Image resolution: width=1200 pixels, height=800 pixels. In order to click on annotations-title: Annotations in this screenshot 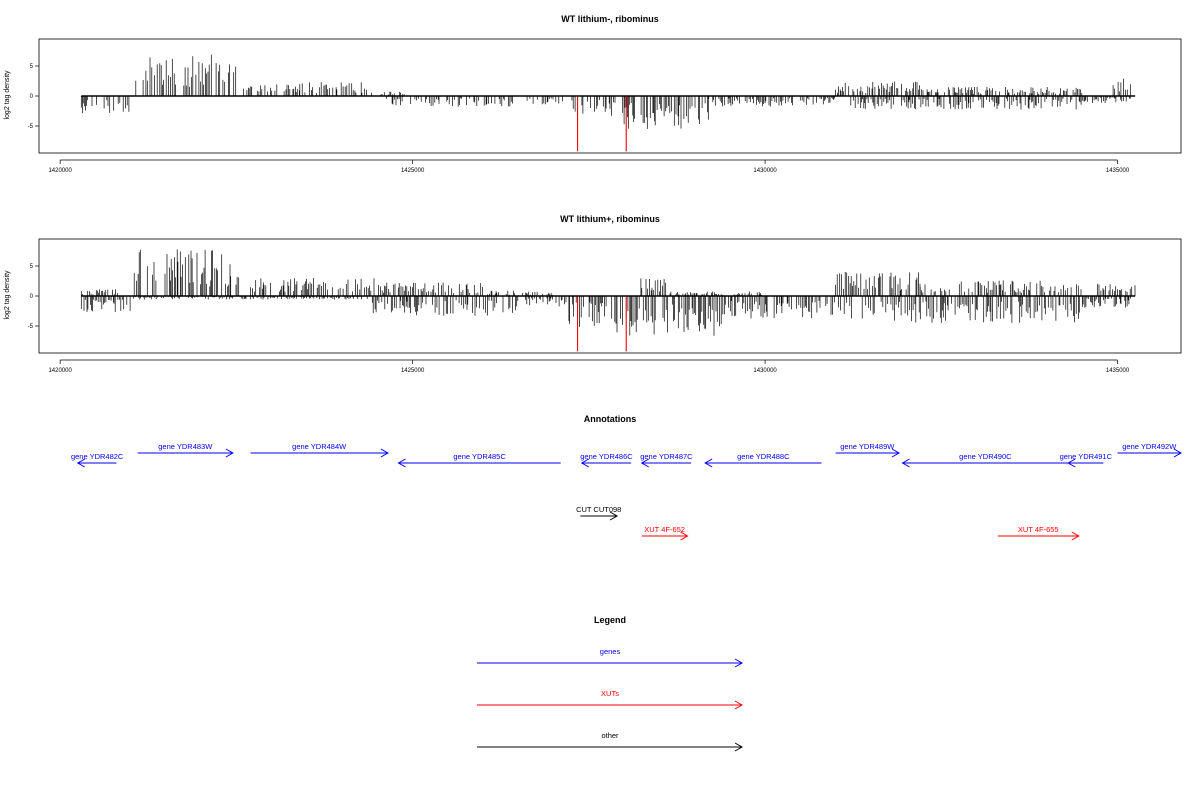, I will do `click(610, 419)`.